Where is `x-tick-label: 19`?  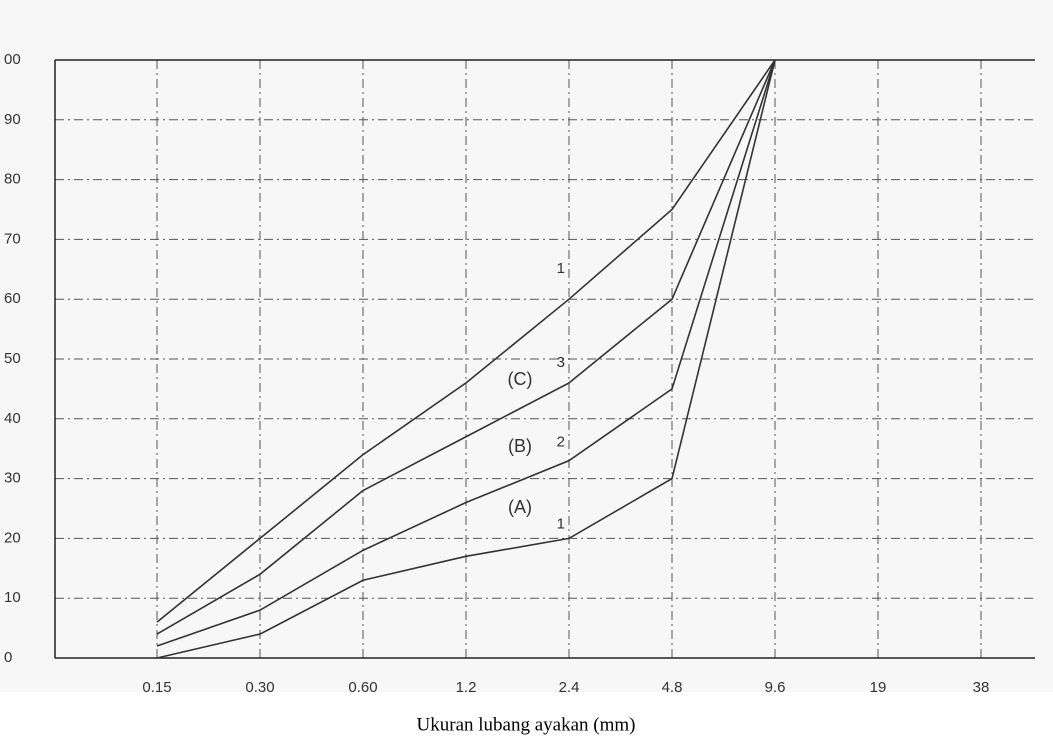 x-tick-label: 19 is located at coordinates (878, 687).